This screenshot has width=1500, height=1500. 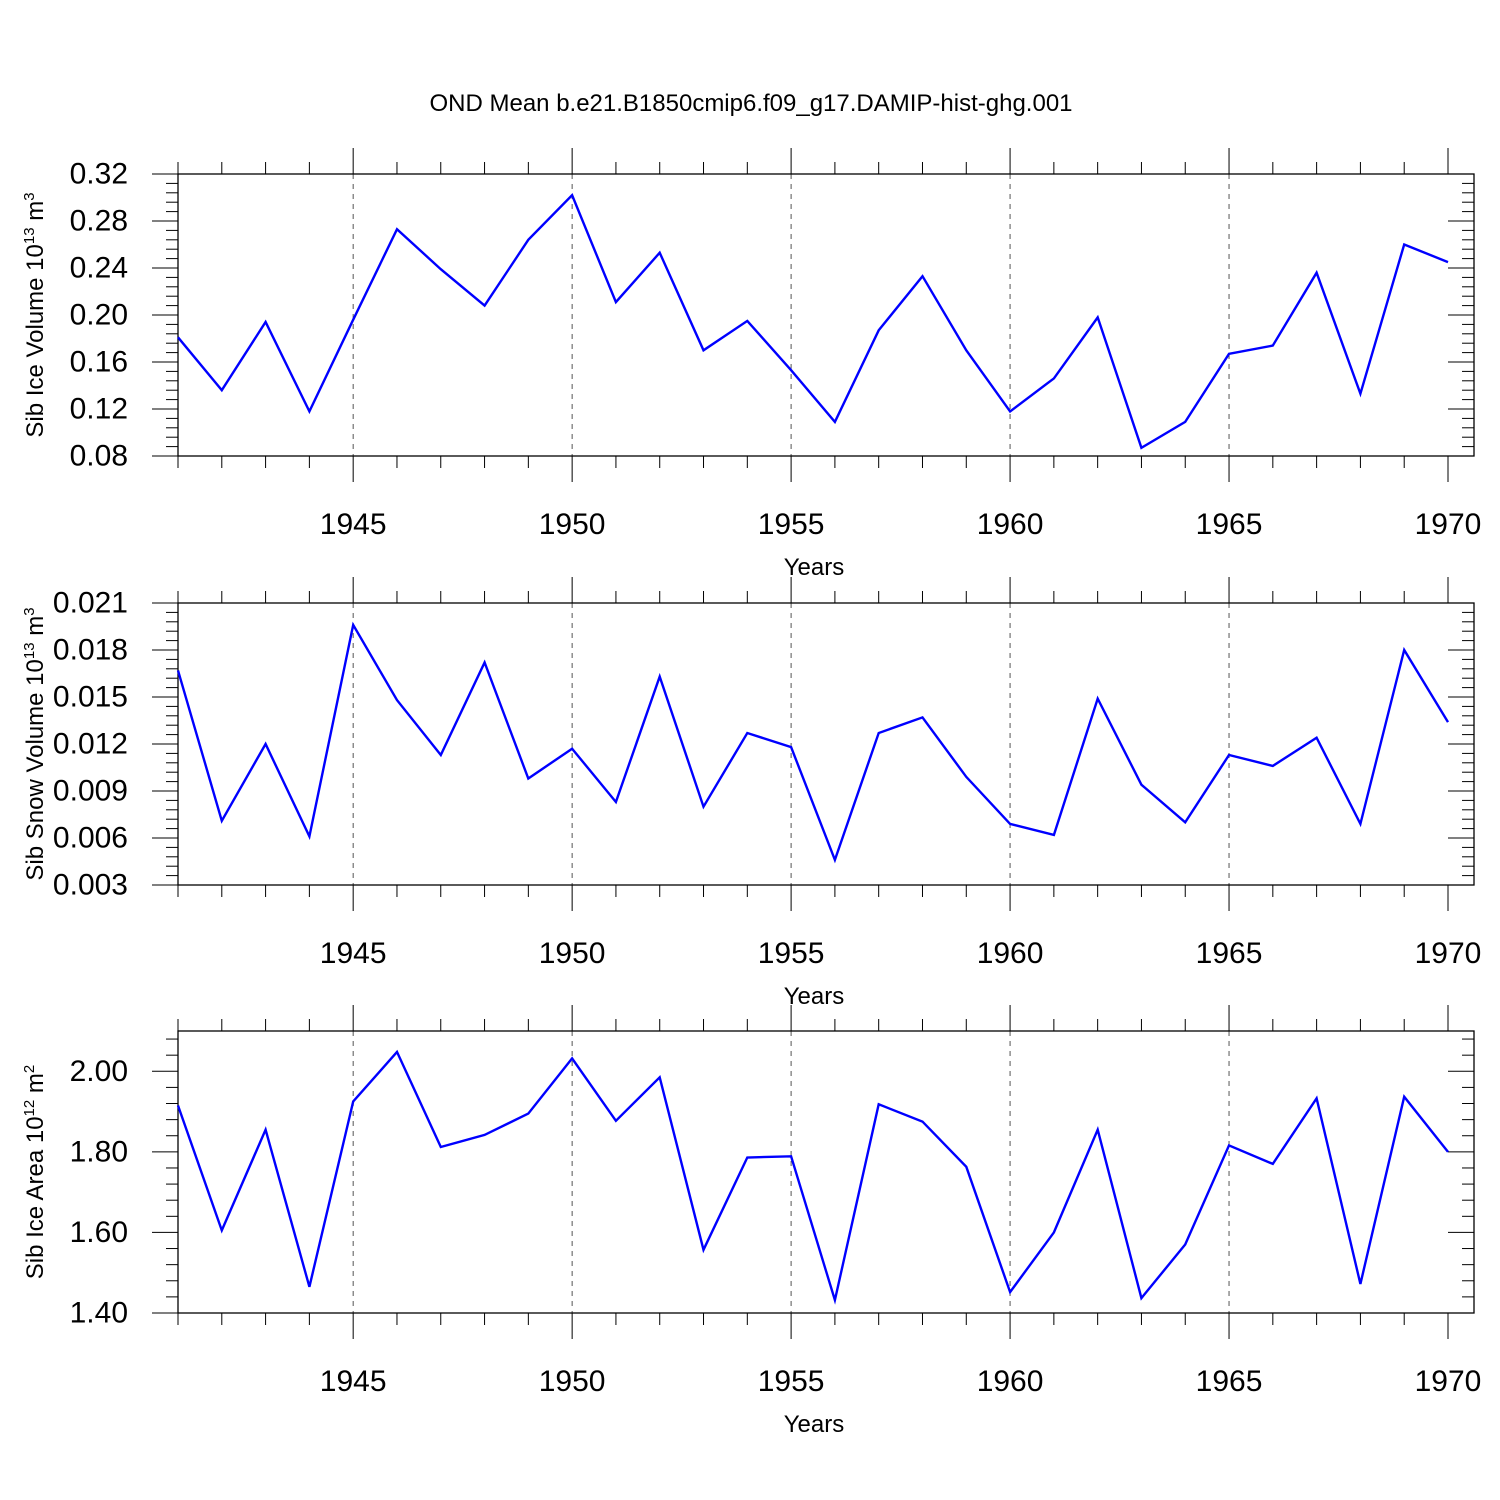 What do you see at coordinates (99, 1313) in the screenshot?
I see `y-tick-label: 1.40` at bounding box center [99, 1313].